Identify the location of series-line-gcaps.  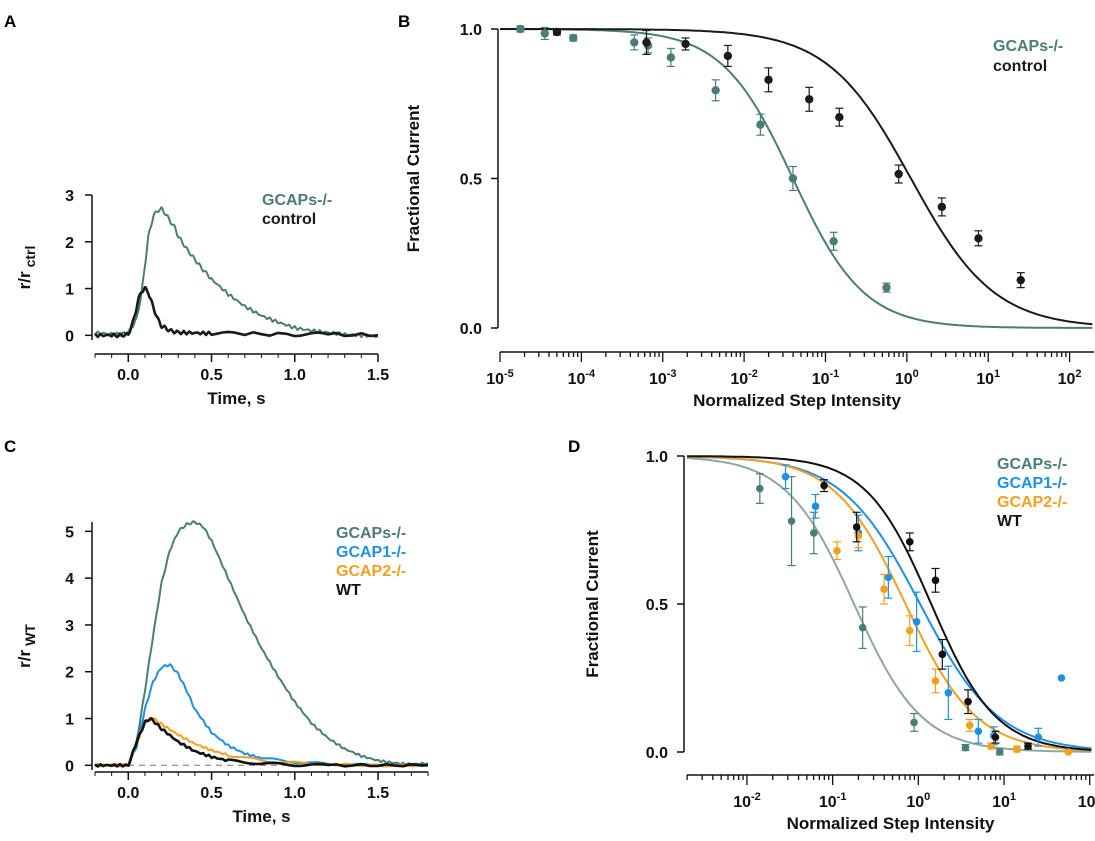
(261, 644).